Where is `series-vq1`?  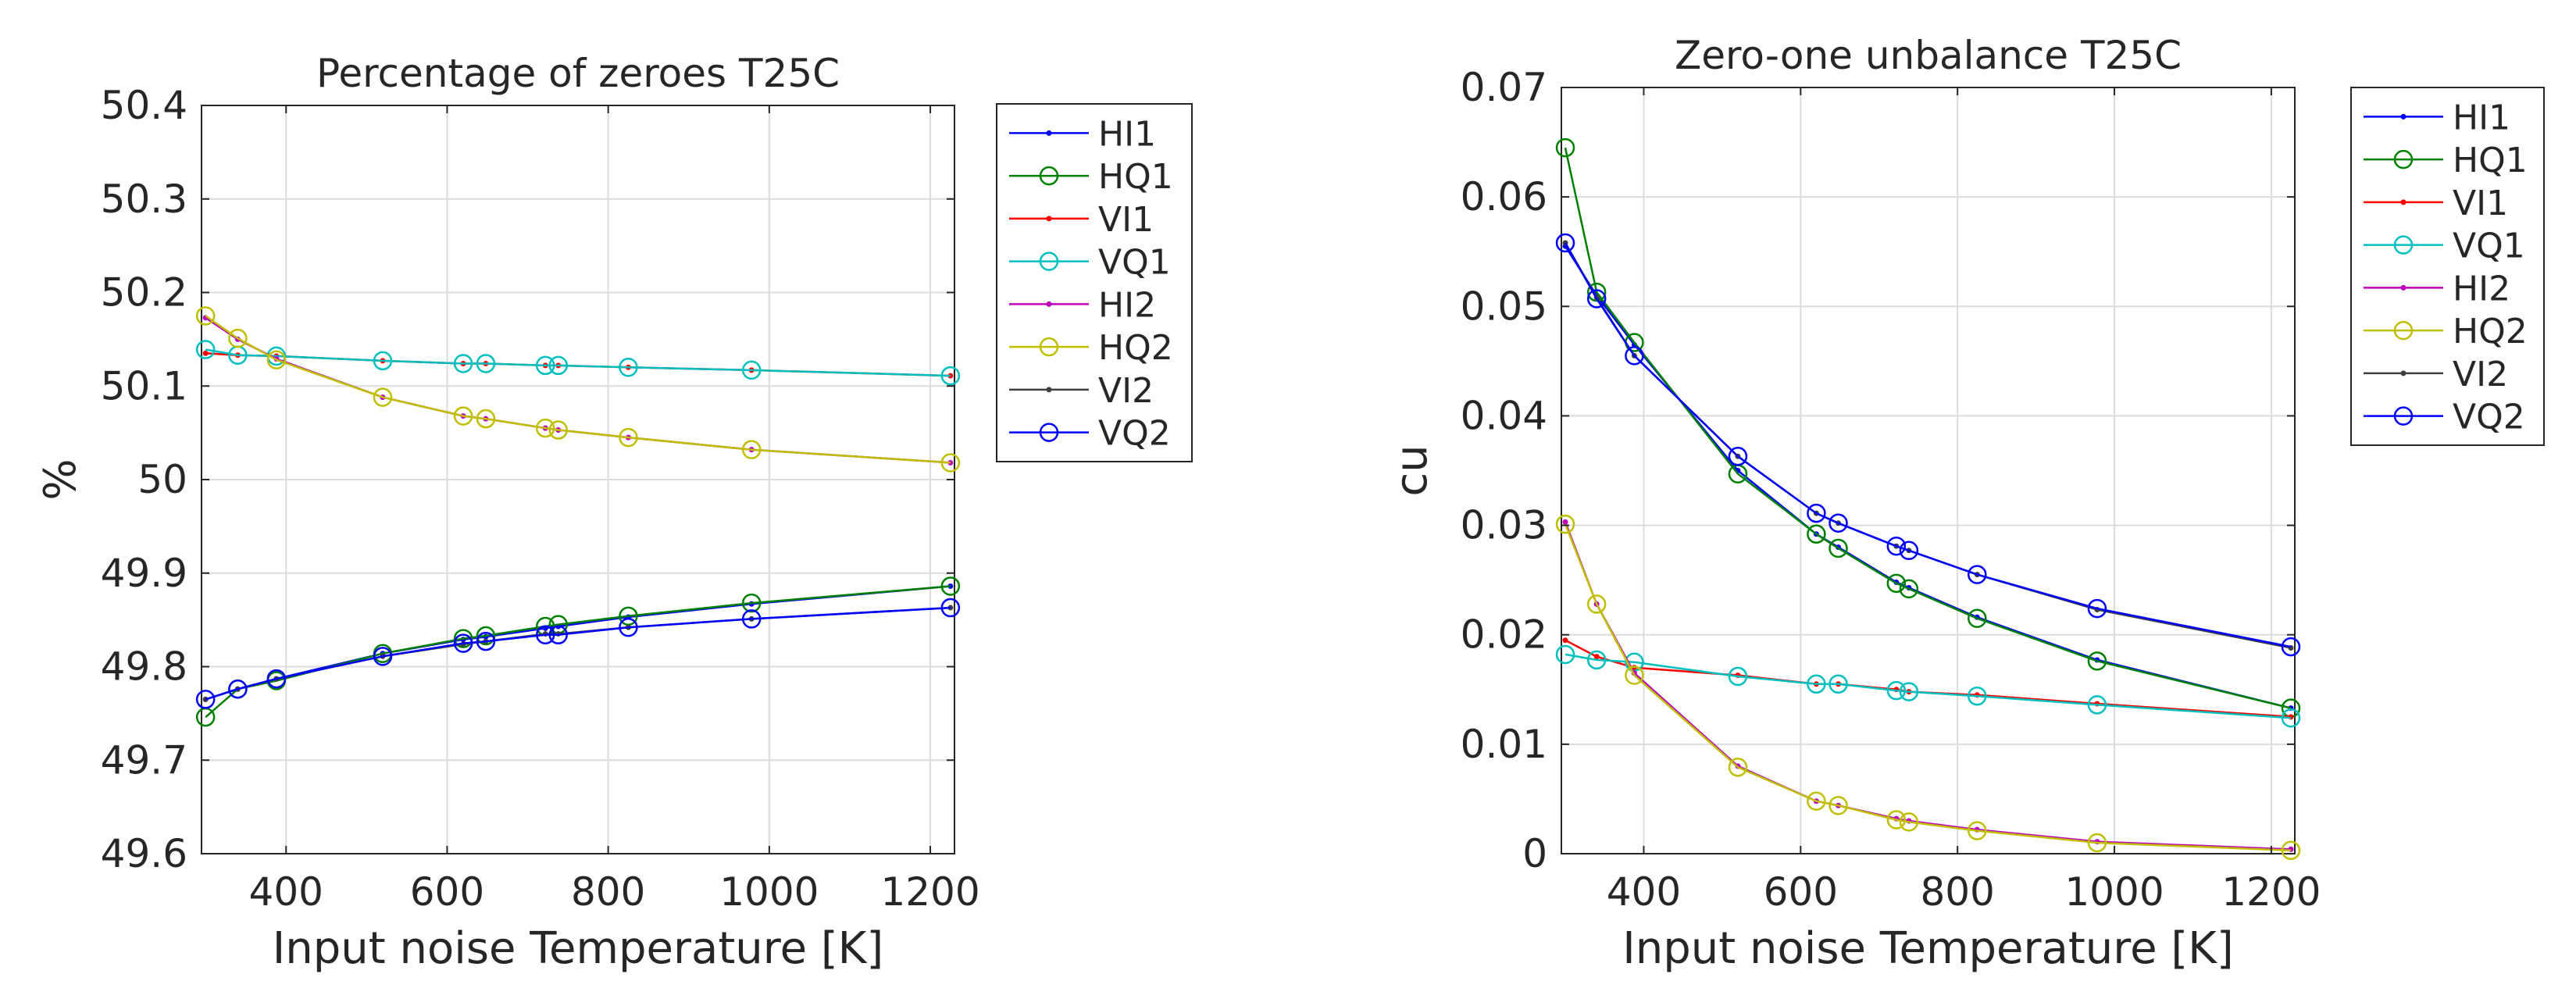
series-vq1 is located at coordinates (1928, 686).